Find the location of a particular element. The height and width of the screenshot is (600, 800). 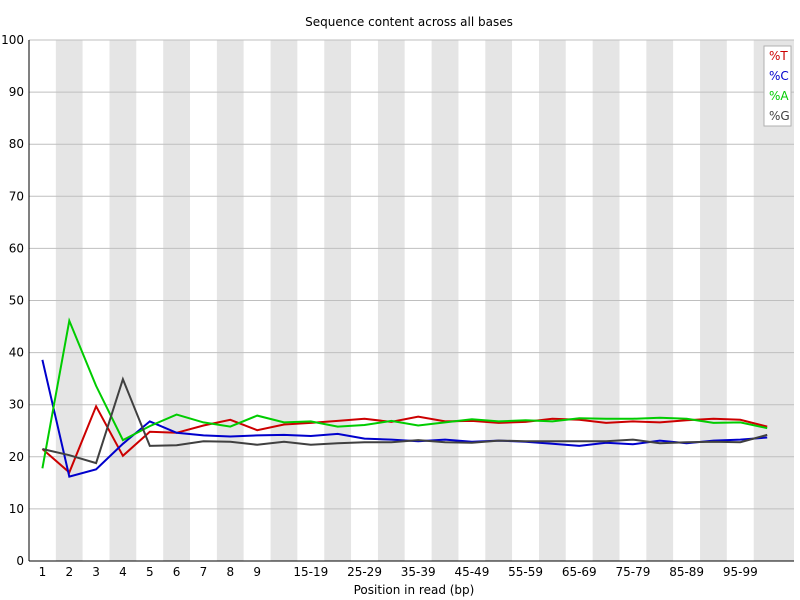

x-tick-label: 75-79 is located at coordinates (633, 572).